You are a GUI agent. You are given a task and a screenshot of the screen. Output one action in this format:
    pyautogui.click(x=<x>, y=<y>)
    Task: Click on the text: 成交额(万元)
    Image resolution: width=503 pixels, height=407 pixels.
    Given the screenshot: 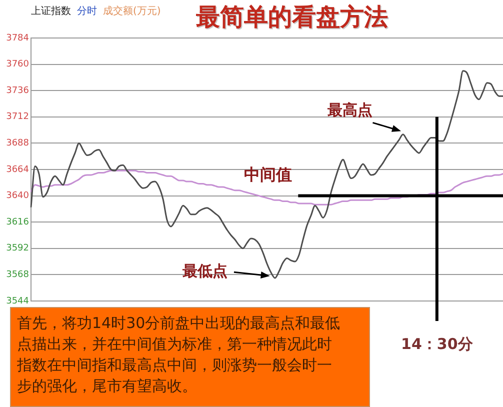 What is the action you would take?
    pyautogui.click(x=132, y=11)
    